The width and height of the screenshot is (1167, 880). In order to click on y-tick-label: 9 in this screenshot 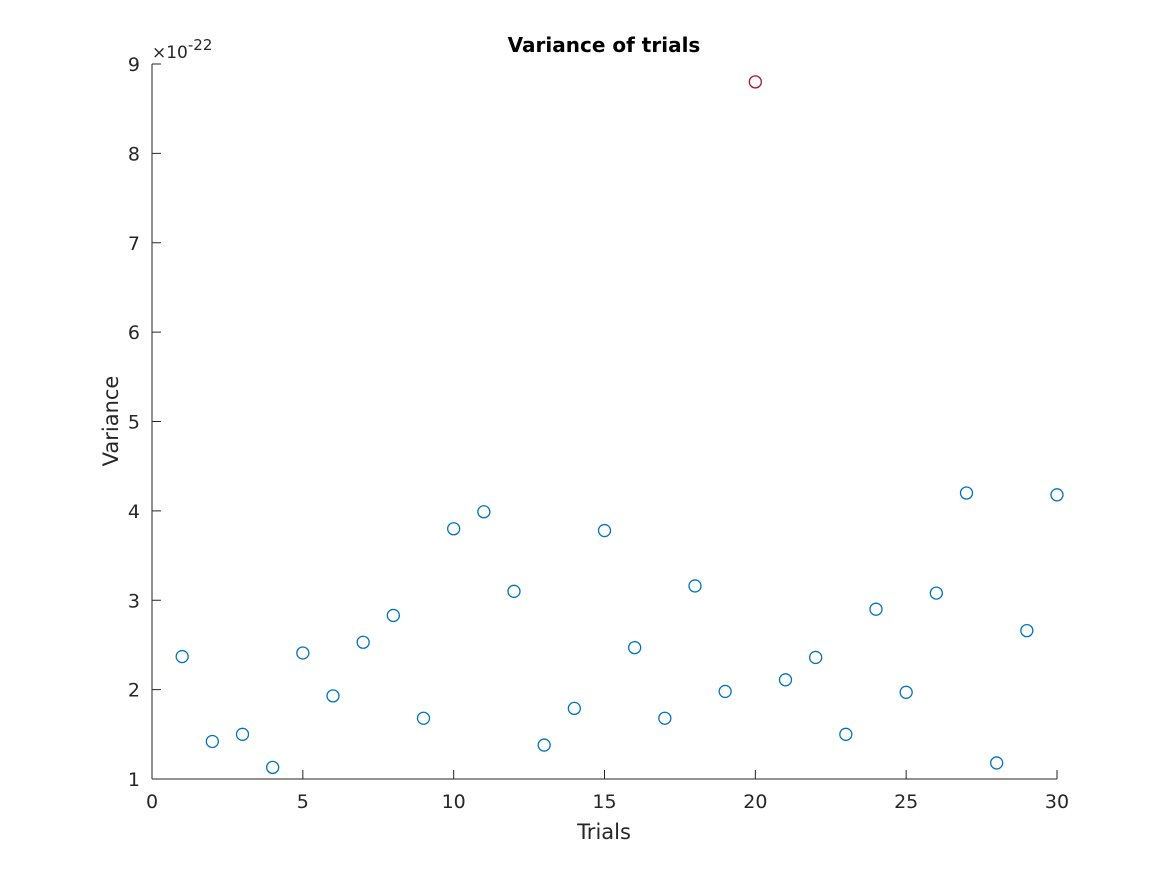, I will do `click(134, 65)`.